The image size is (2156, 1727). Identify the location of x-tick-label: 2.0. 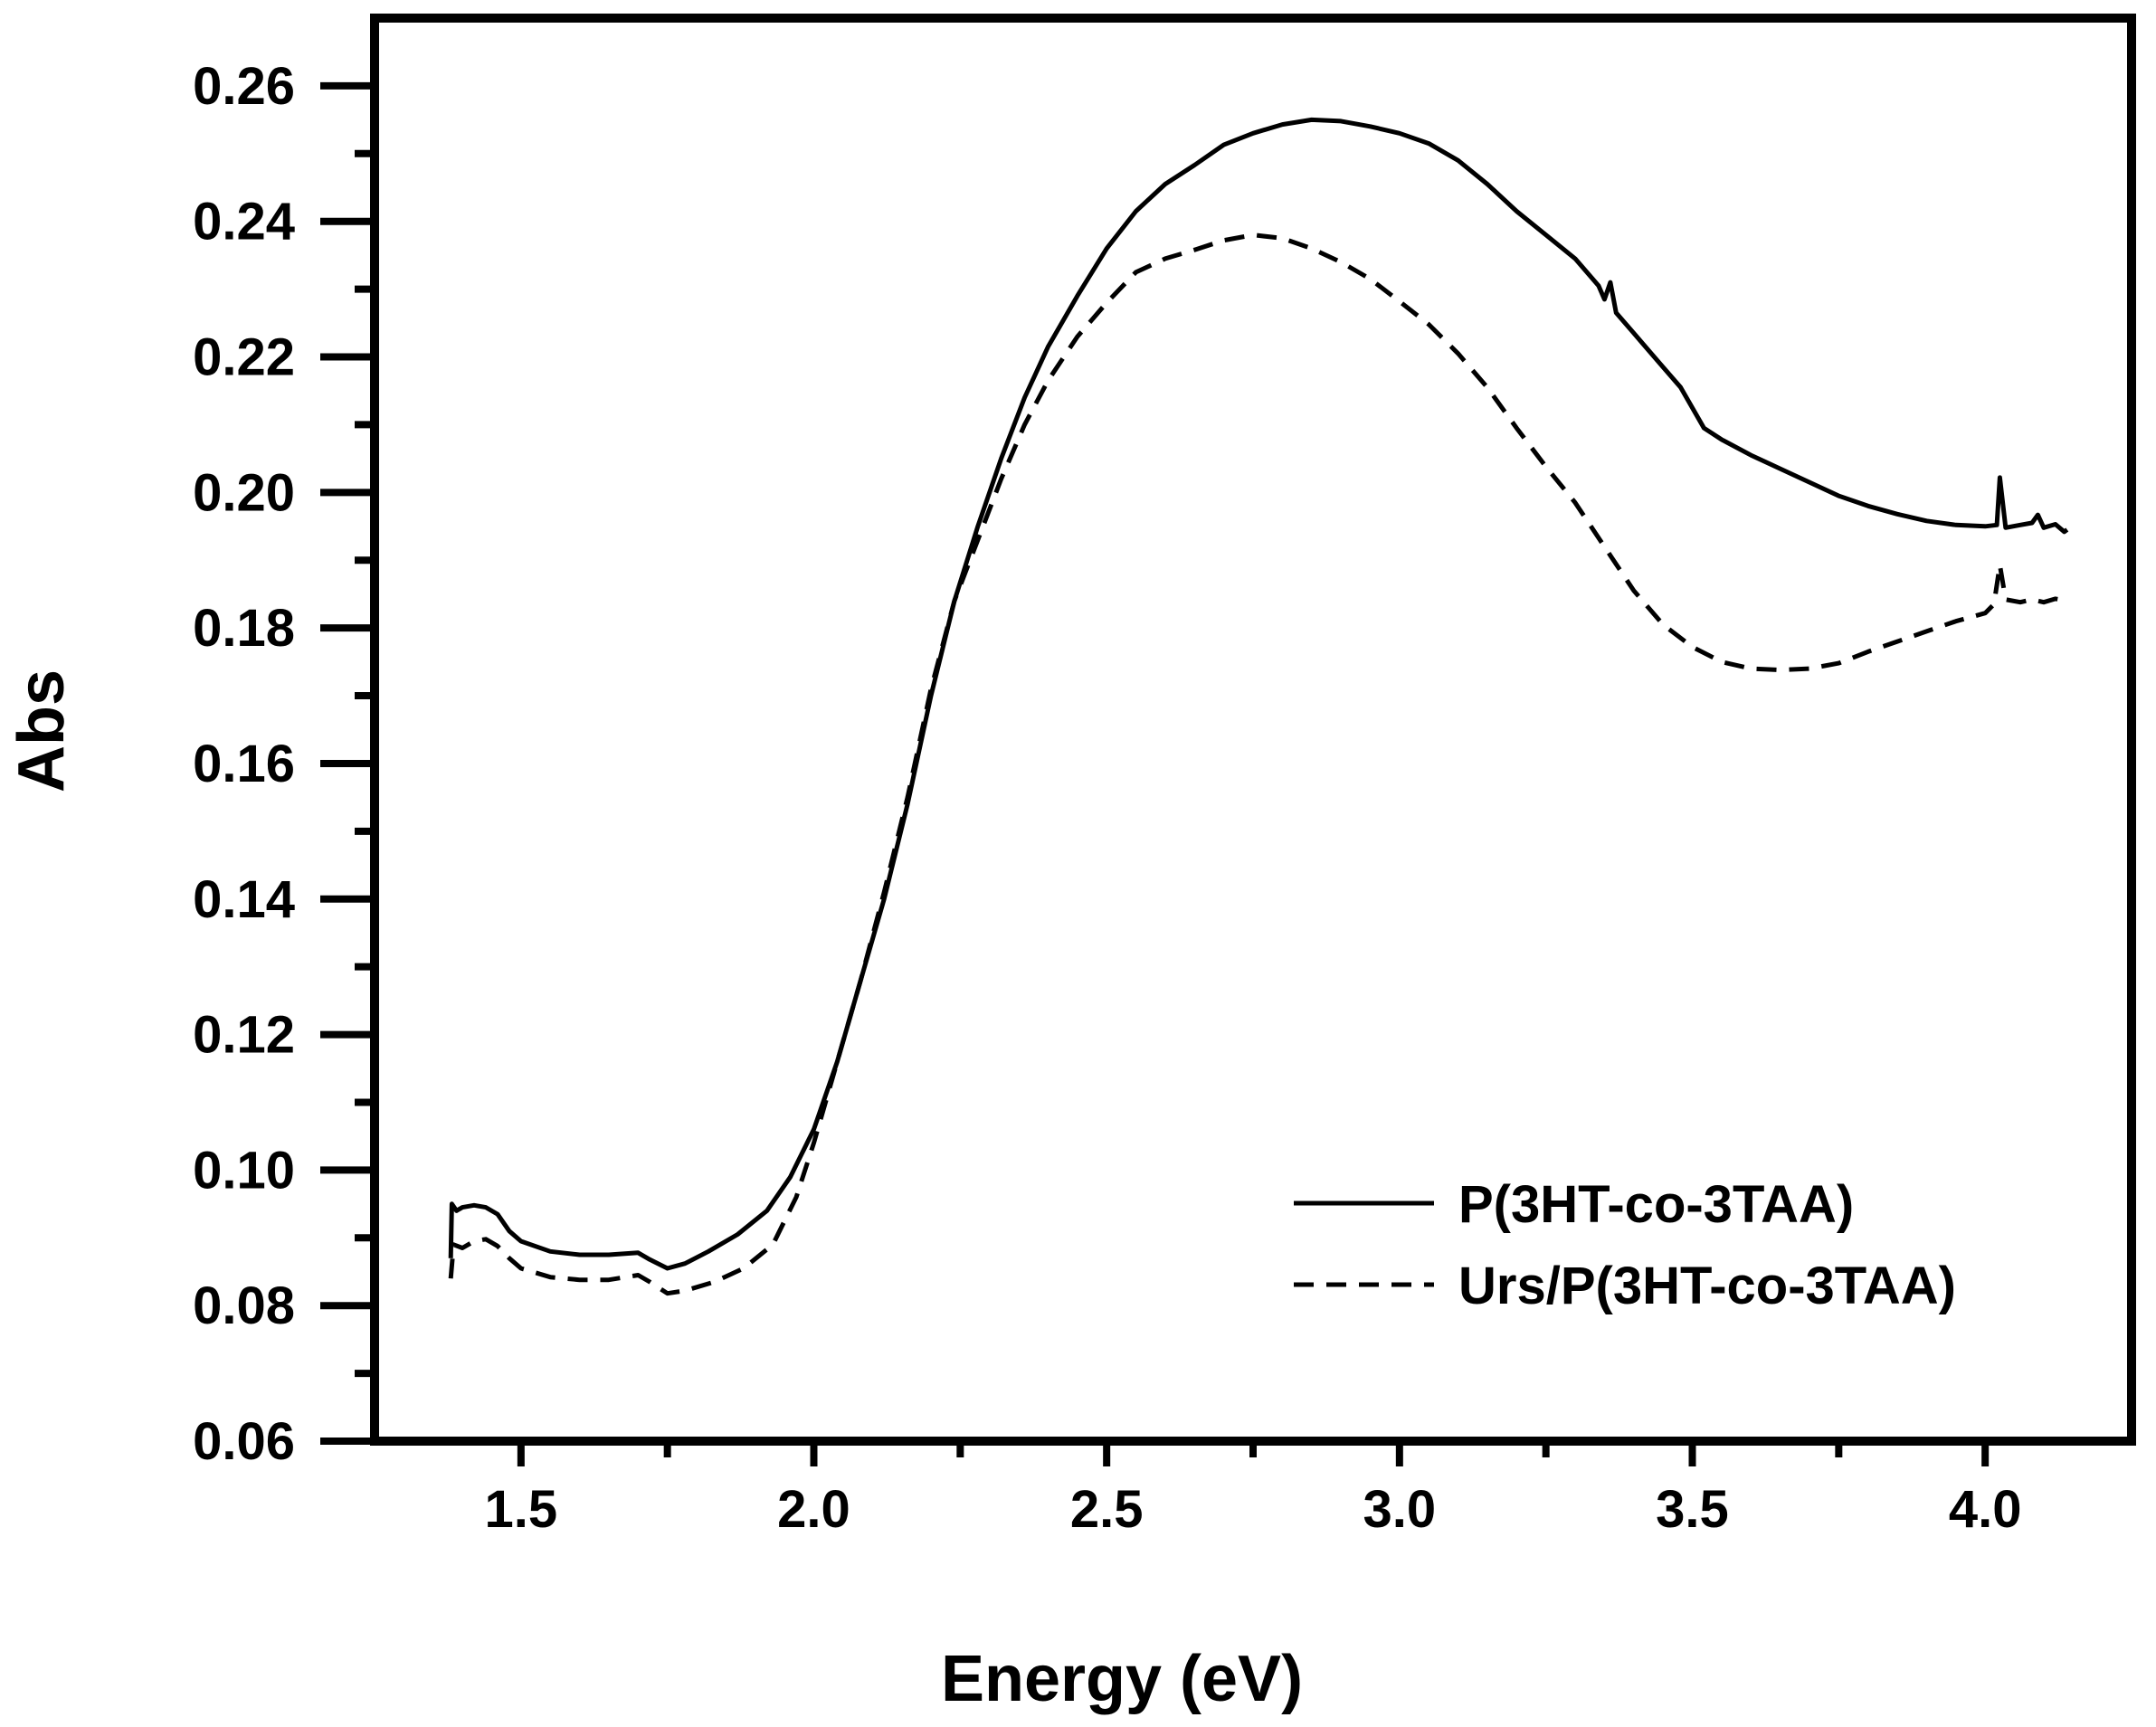
(813, 1510).